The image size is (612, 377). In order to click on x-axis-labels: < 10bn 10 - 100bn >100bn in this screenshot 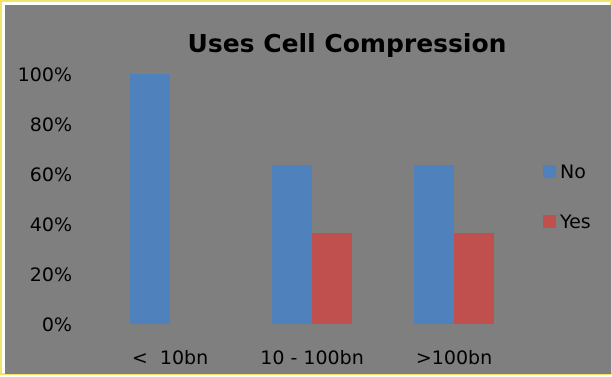, I will do `click(312, 358)`.